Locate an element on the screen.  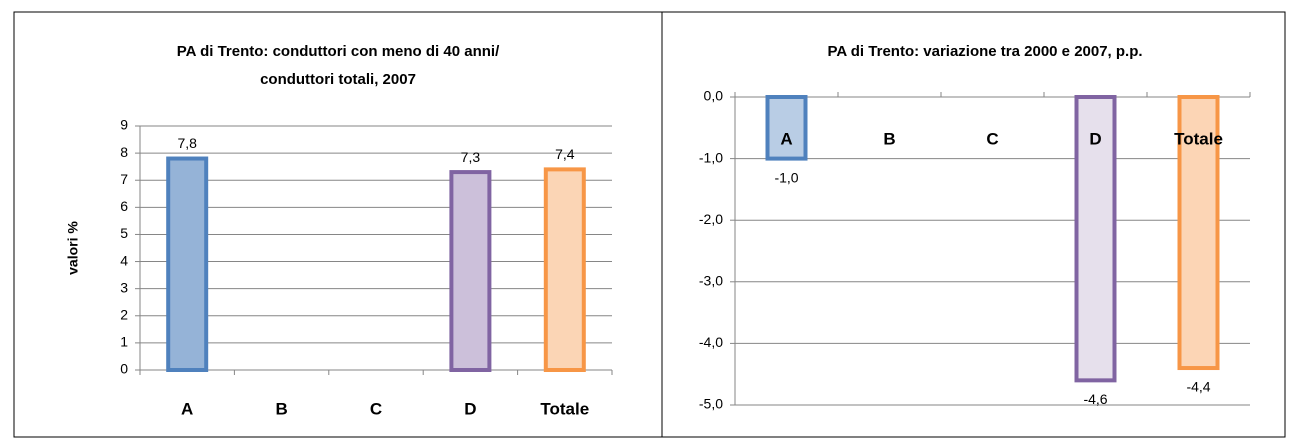
y-tick-label: 2 is located at coordinates (124, 314).